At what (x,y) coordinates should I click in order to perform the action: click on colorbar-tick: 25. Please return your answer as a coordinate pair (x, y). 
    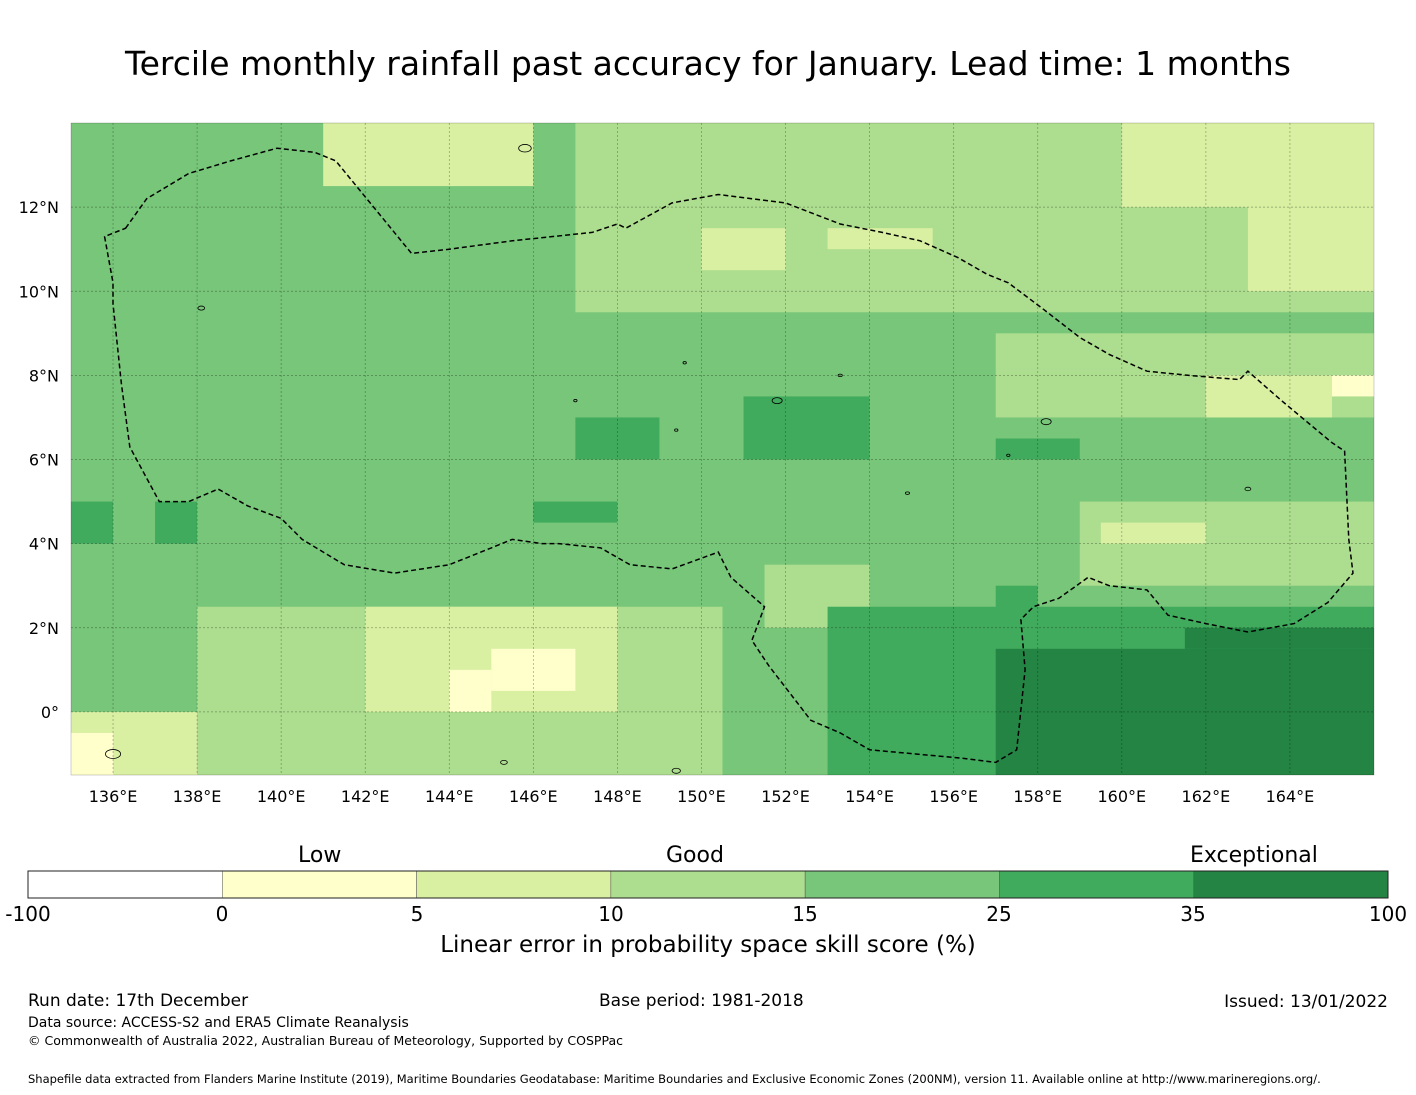
    Looking at the image, I should click on (999, 914).